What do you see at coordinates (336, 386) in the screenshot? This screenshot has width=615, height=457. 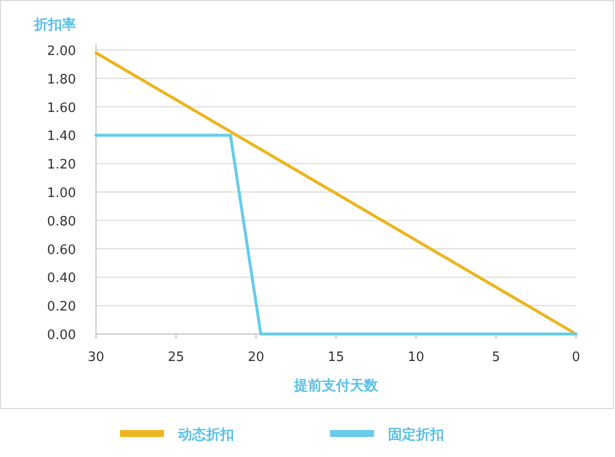 I see `x-axis-title: 提前支付天数` at bounding box center [336, 386].